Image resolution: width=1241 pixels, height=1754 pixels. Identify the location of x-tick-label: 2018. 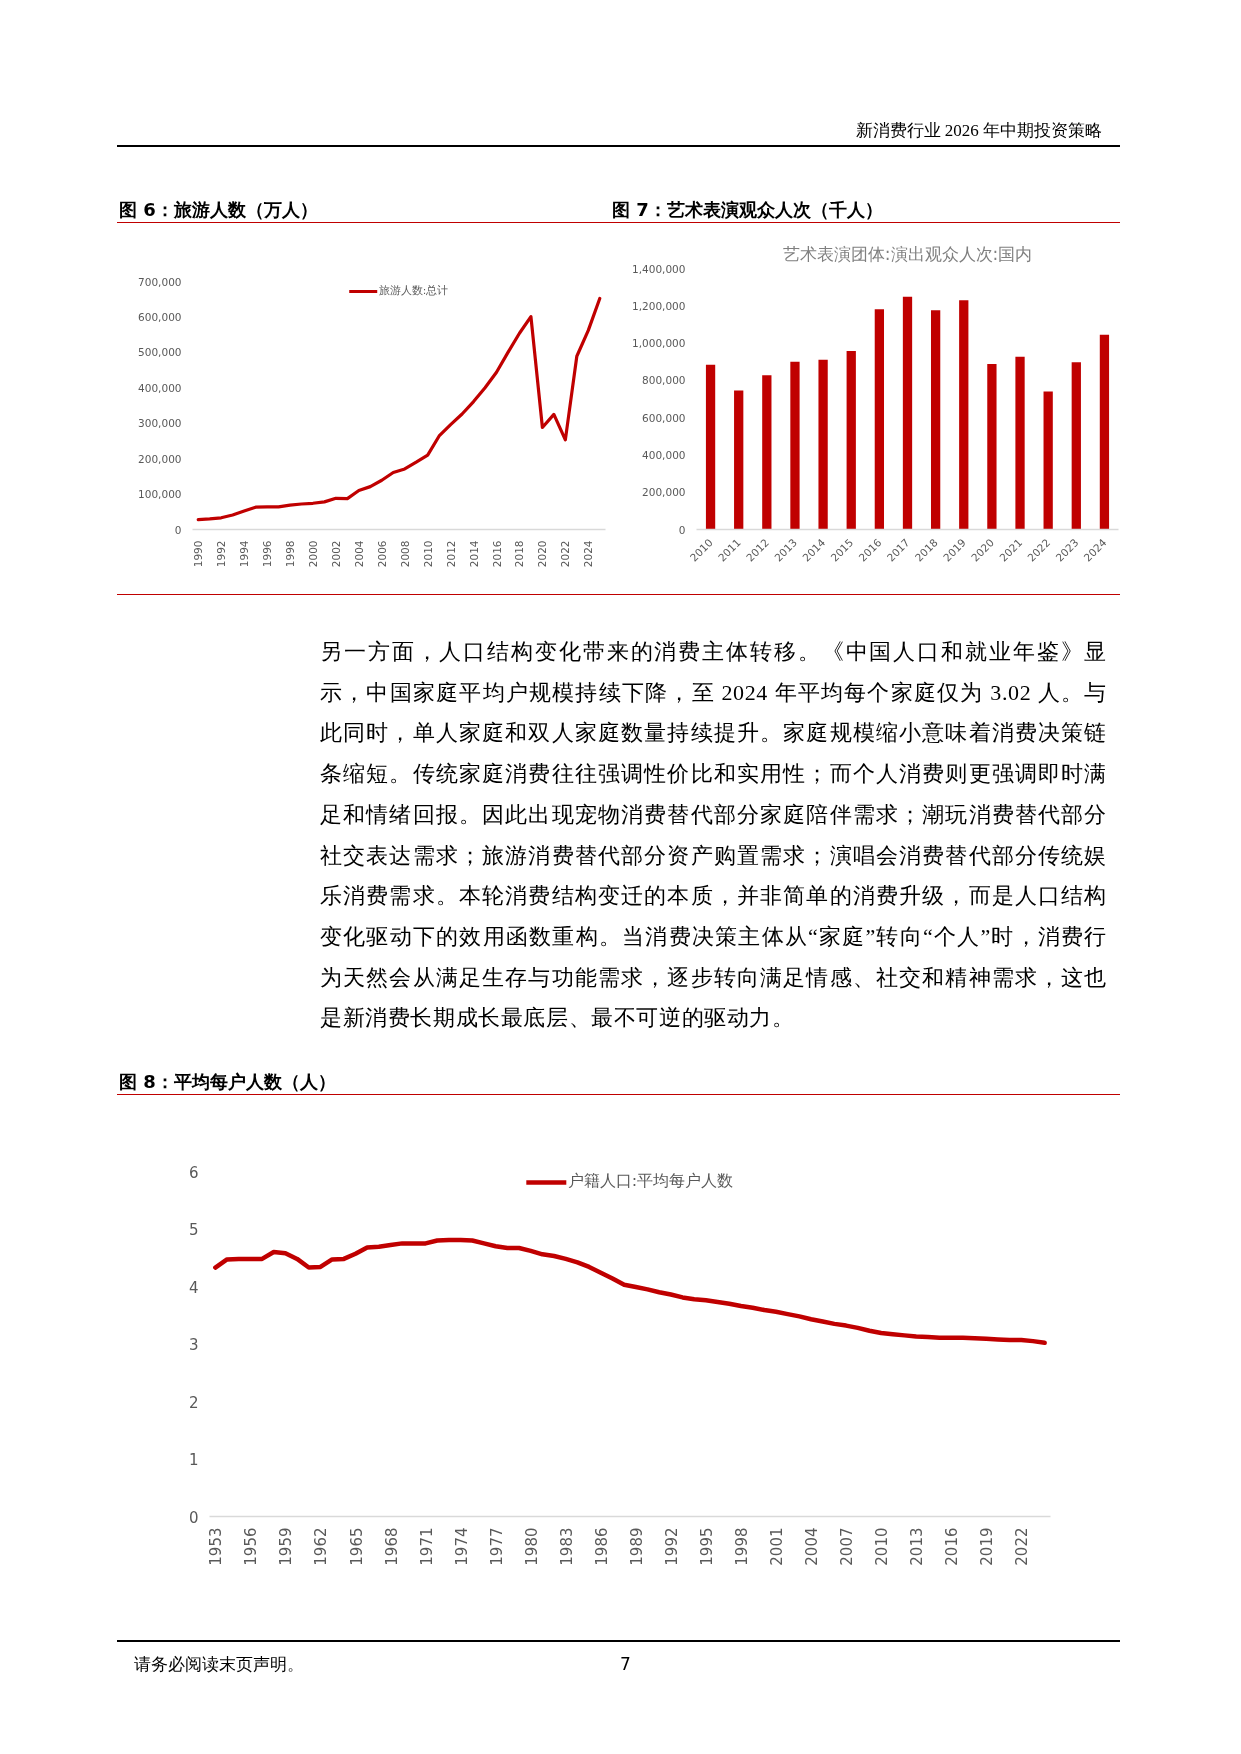
(519, 554).